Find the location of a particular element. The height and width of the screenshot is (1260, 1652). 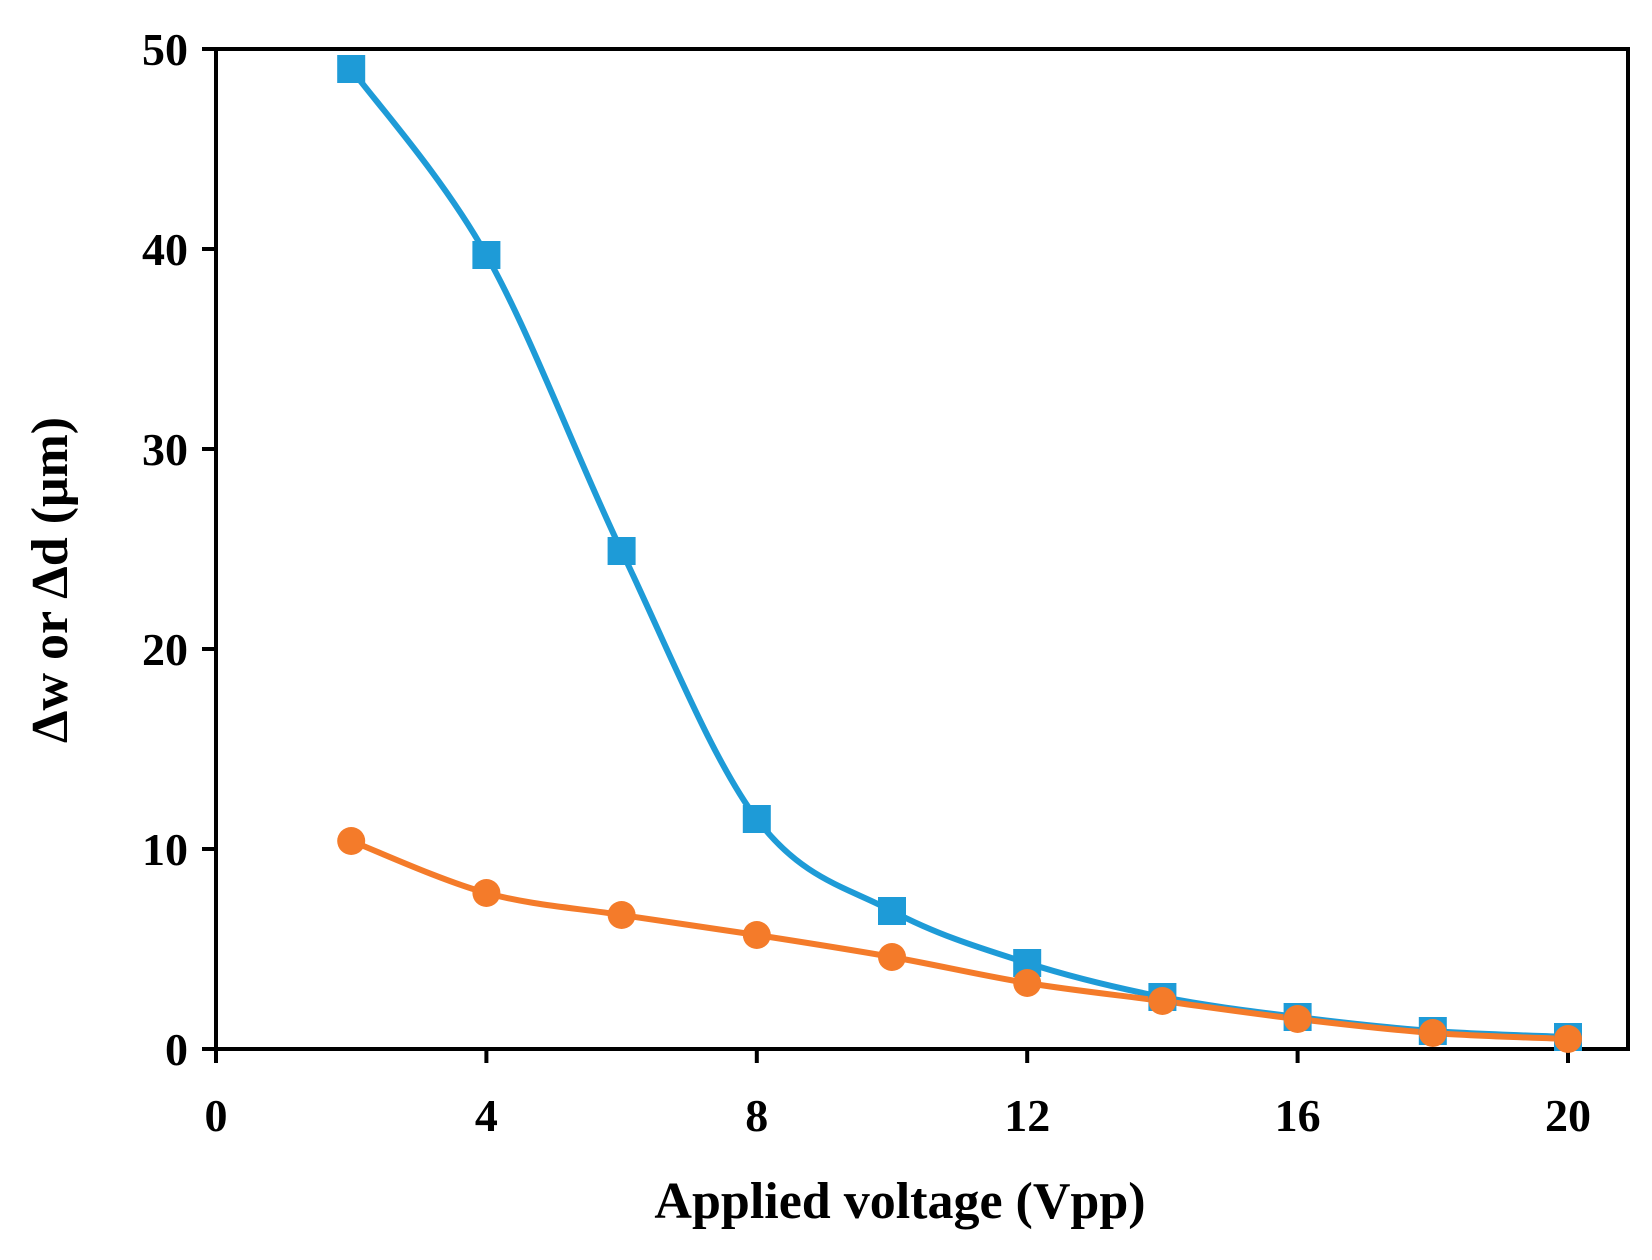

y-tick-label: 30 is located at coordinates (165, 449).